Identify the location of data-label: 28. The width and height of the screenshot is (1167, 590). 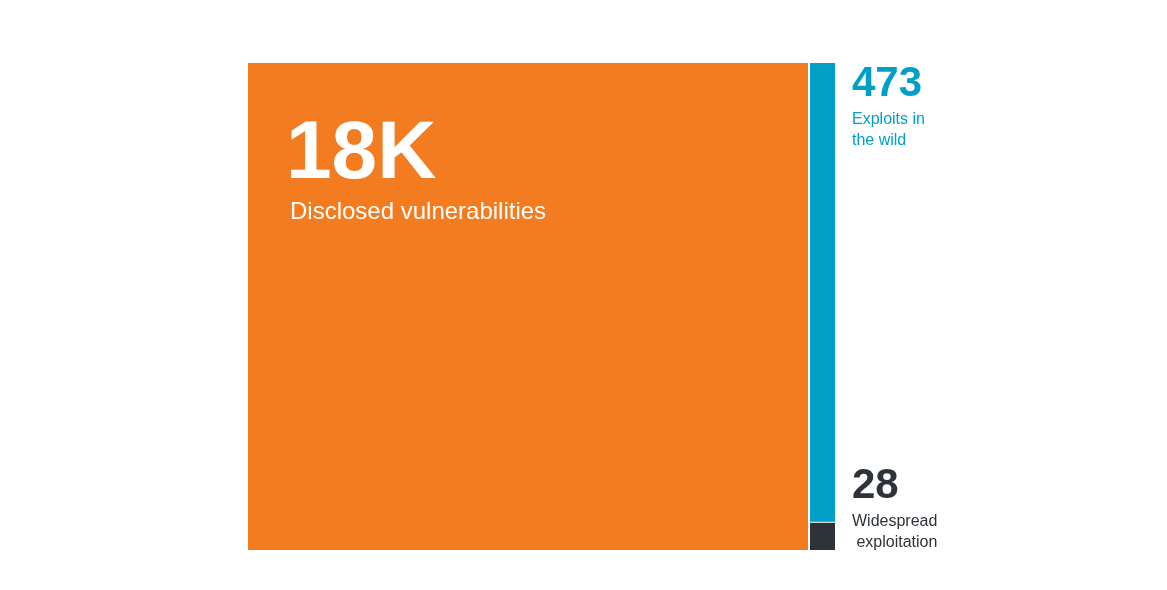
(875, 483).